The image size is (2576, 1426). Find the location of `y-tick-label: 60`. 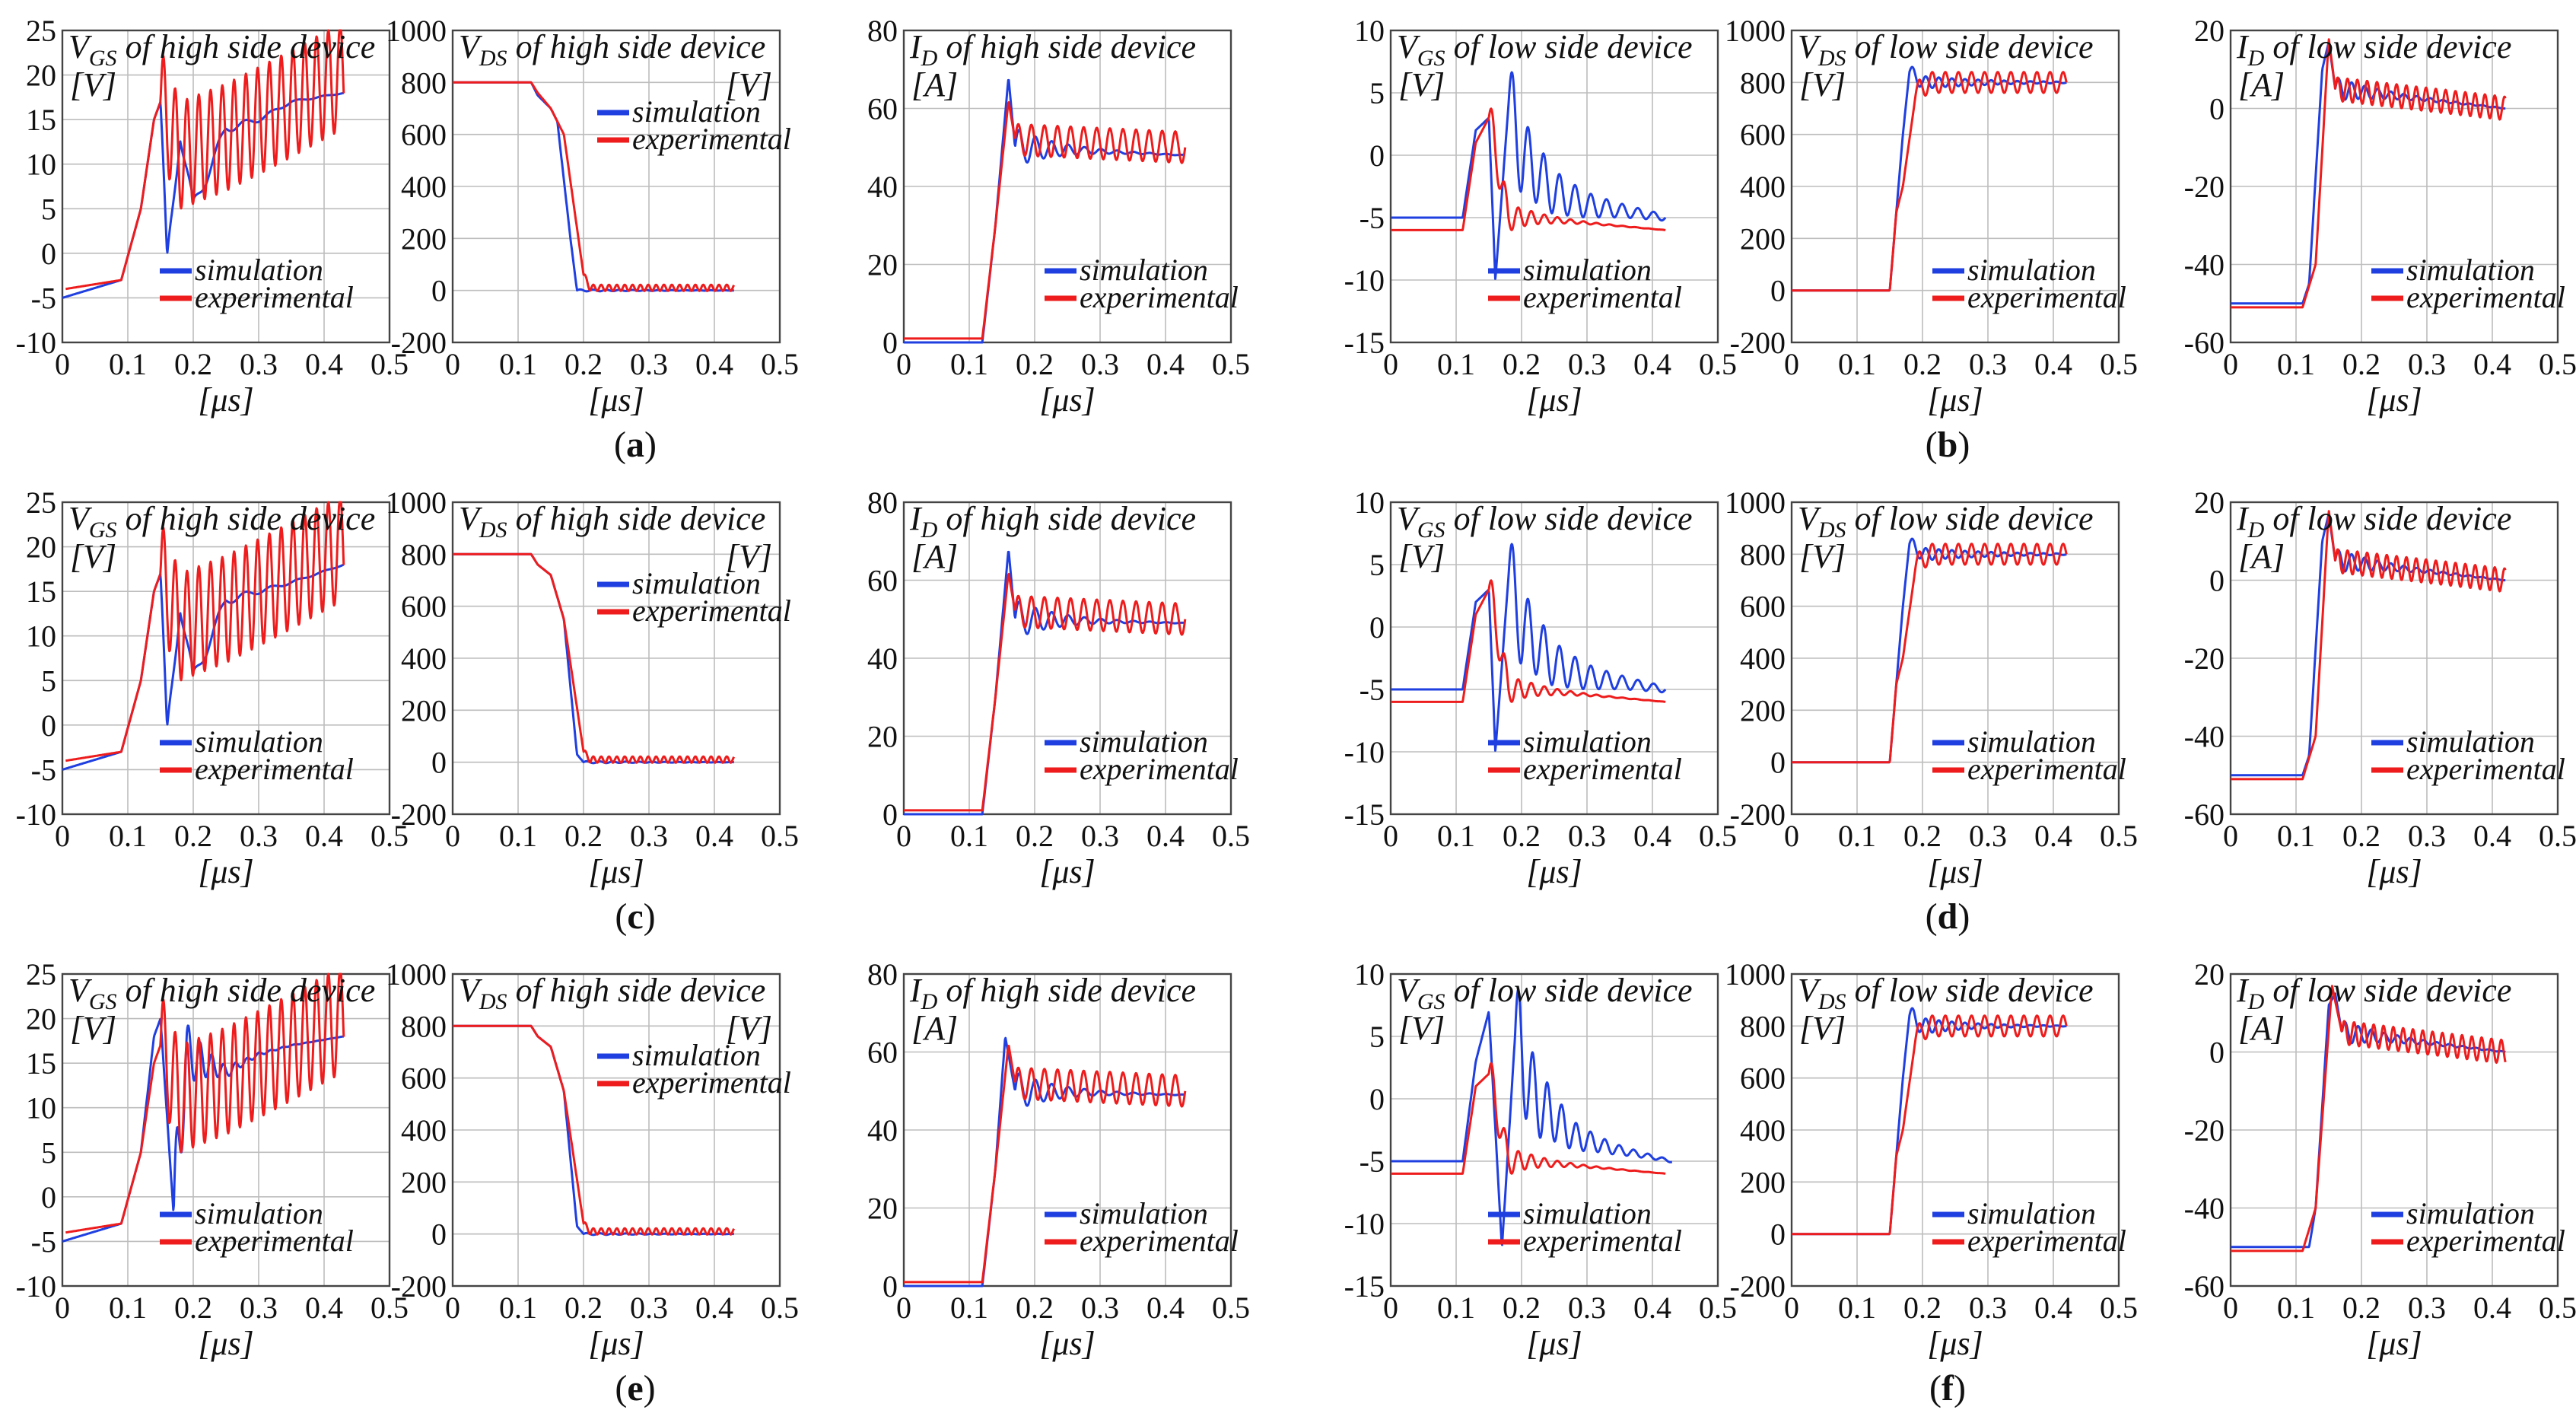

y-tick-label: 60 is located at coordinates (882, 109).